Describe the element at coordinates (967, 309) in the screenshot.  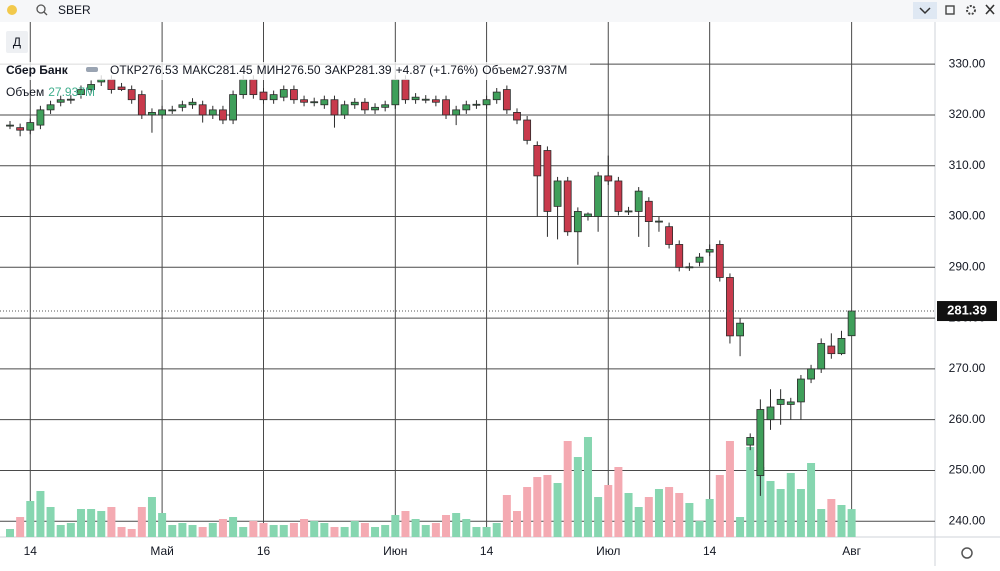
I see `last-price-label: 281.39` at that location.